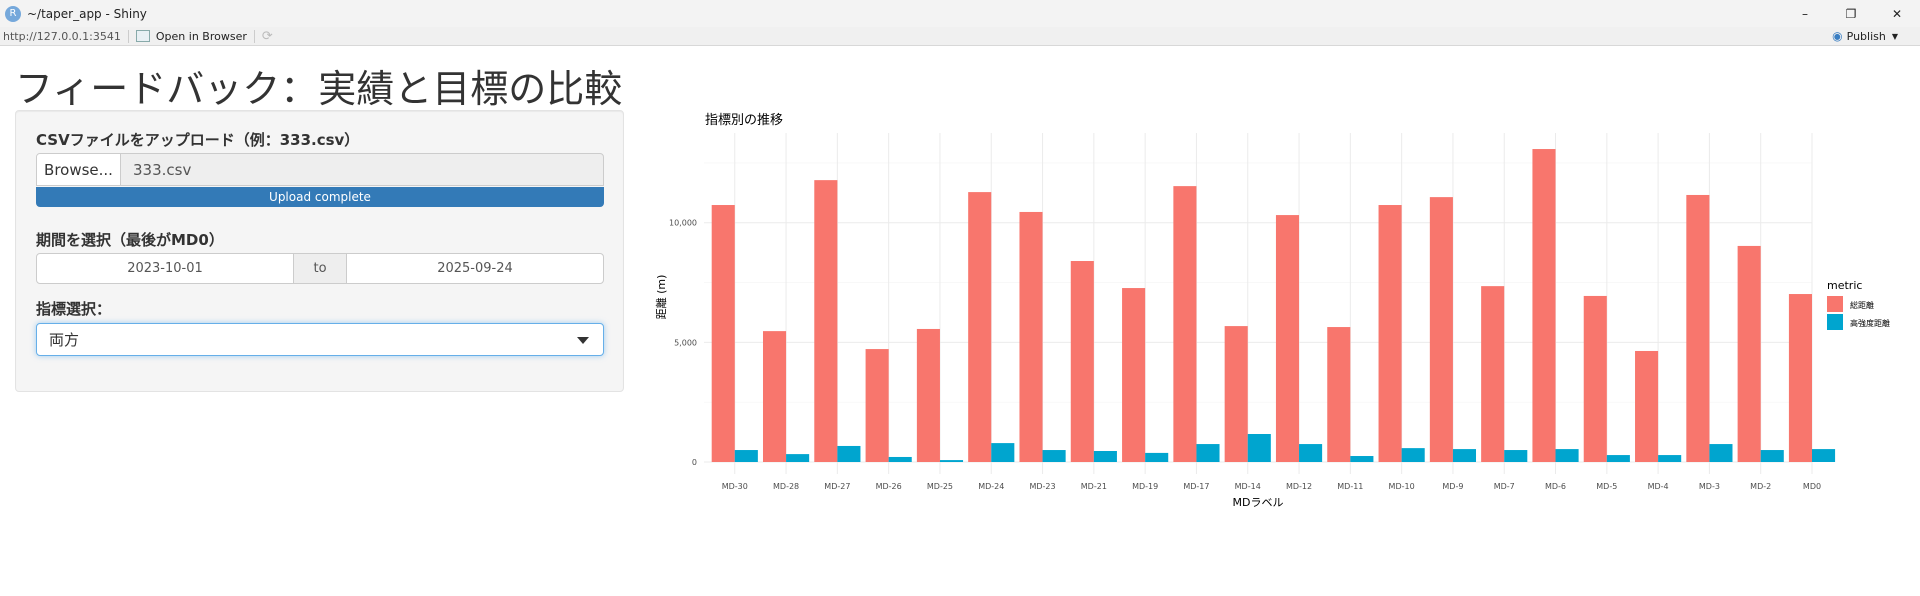  I want to click on bar-MD-23-total, so click(1031, 336).